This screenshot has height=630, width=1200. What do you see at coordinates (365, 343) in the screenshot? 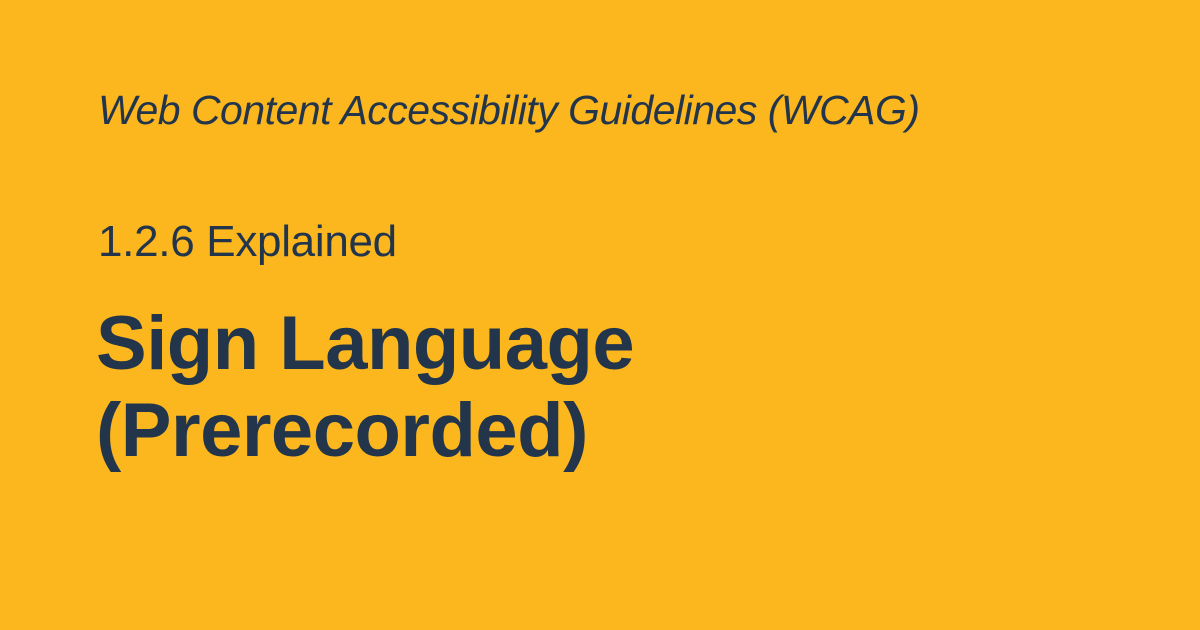
I see `title-line: Sign Language` at bounding box center [365, 343].